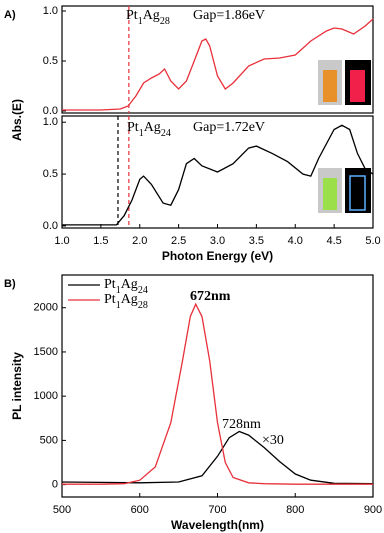 The width and height of the screenshot is (384, 533). Describe the element at coordinates (217, 256) in the screenshot. I see `x-axis-label: Photon Energy (eV)` at that location.